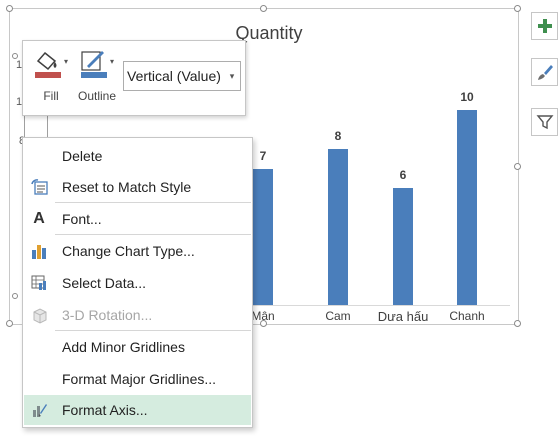 The width and height of the screenshot is (558, 437). What do you see at coordinates (123, 347) in the screenshot?
I see `menu-item-label: Add Minor Gridlines` at bounding box center [123, 347].